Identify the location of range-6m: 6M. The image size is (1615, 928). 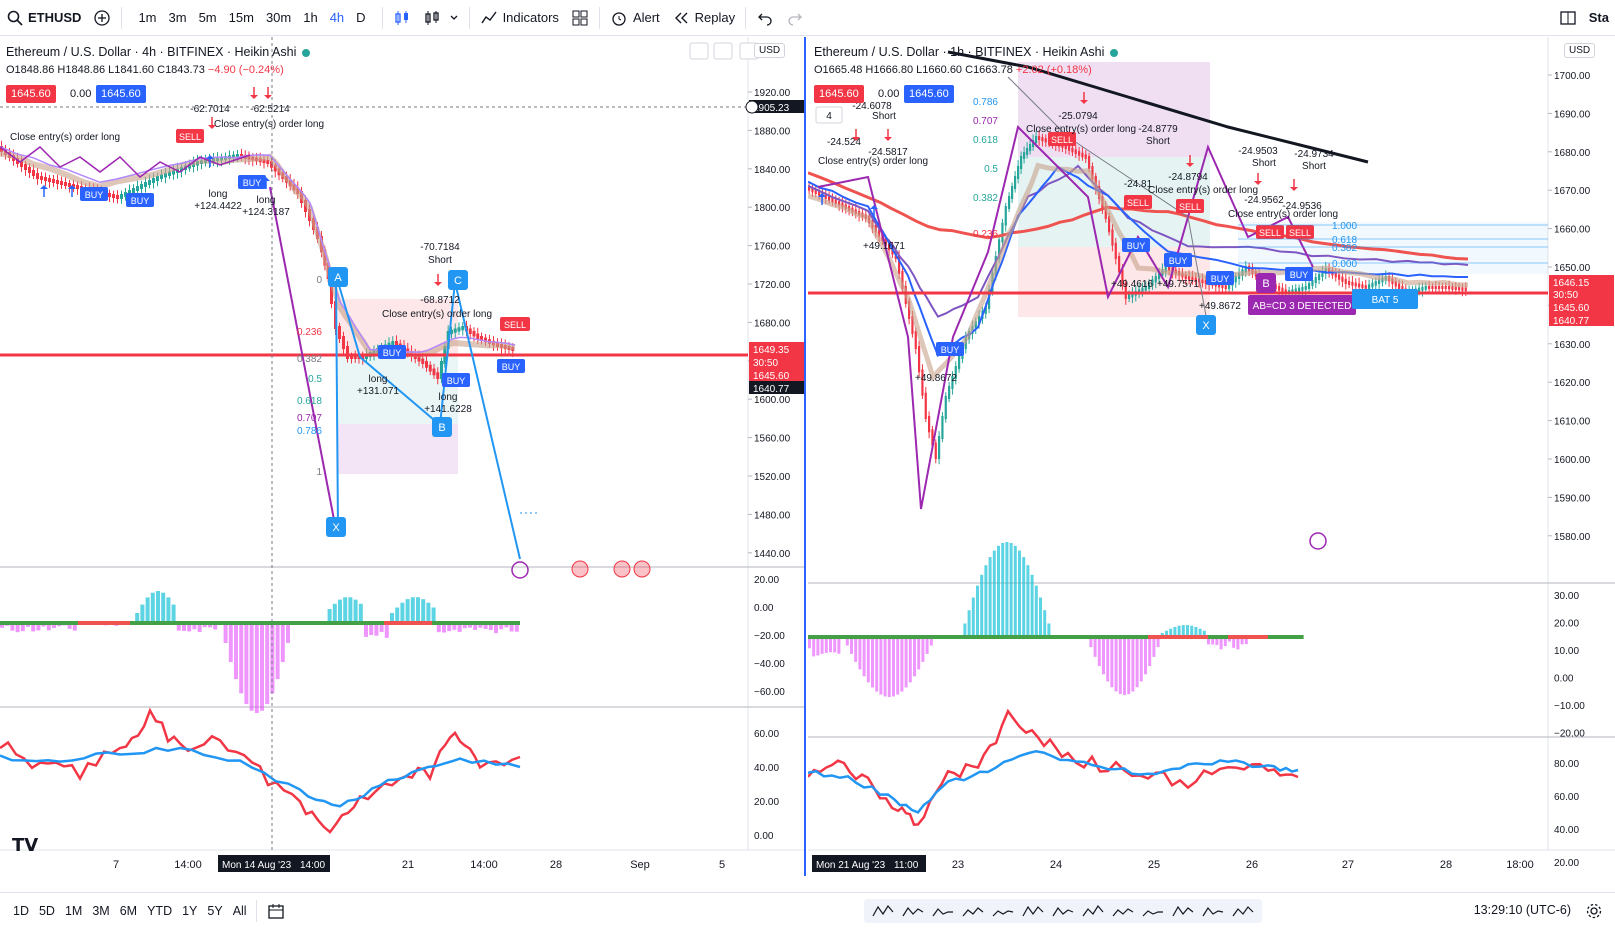
(128, 910).